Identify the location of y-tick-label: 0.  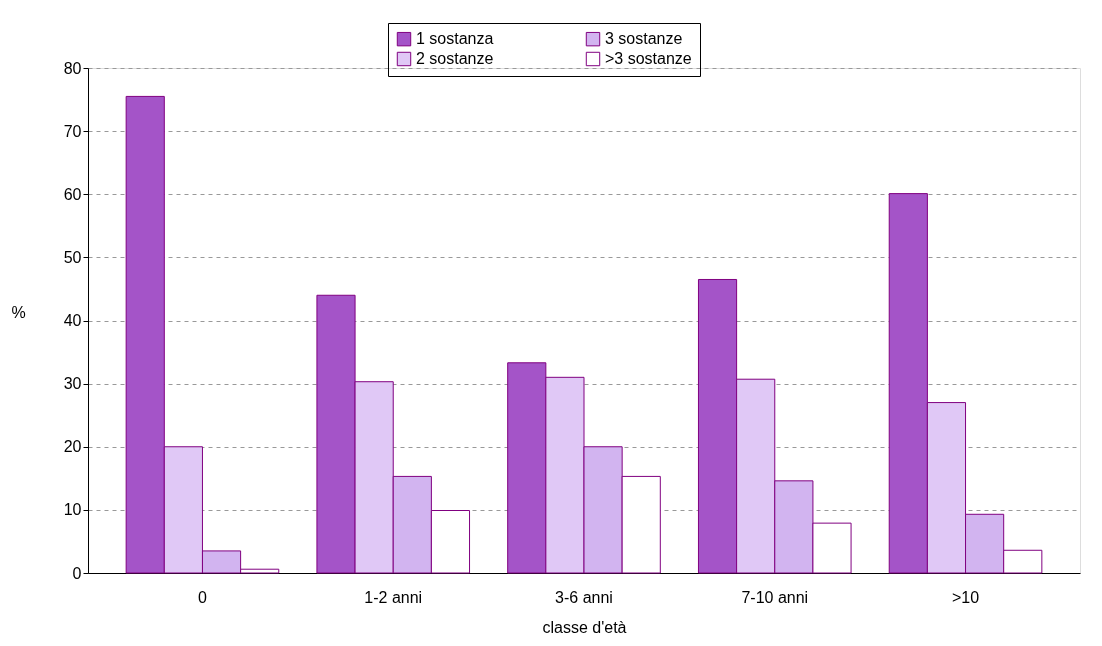
(77, 573).